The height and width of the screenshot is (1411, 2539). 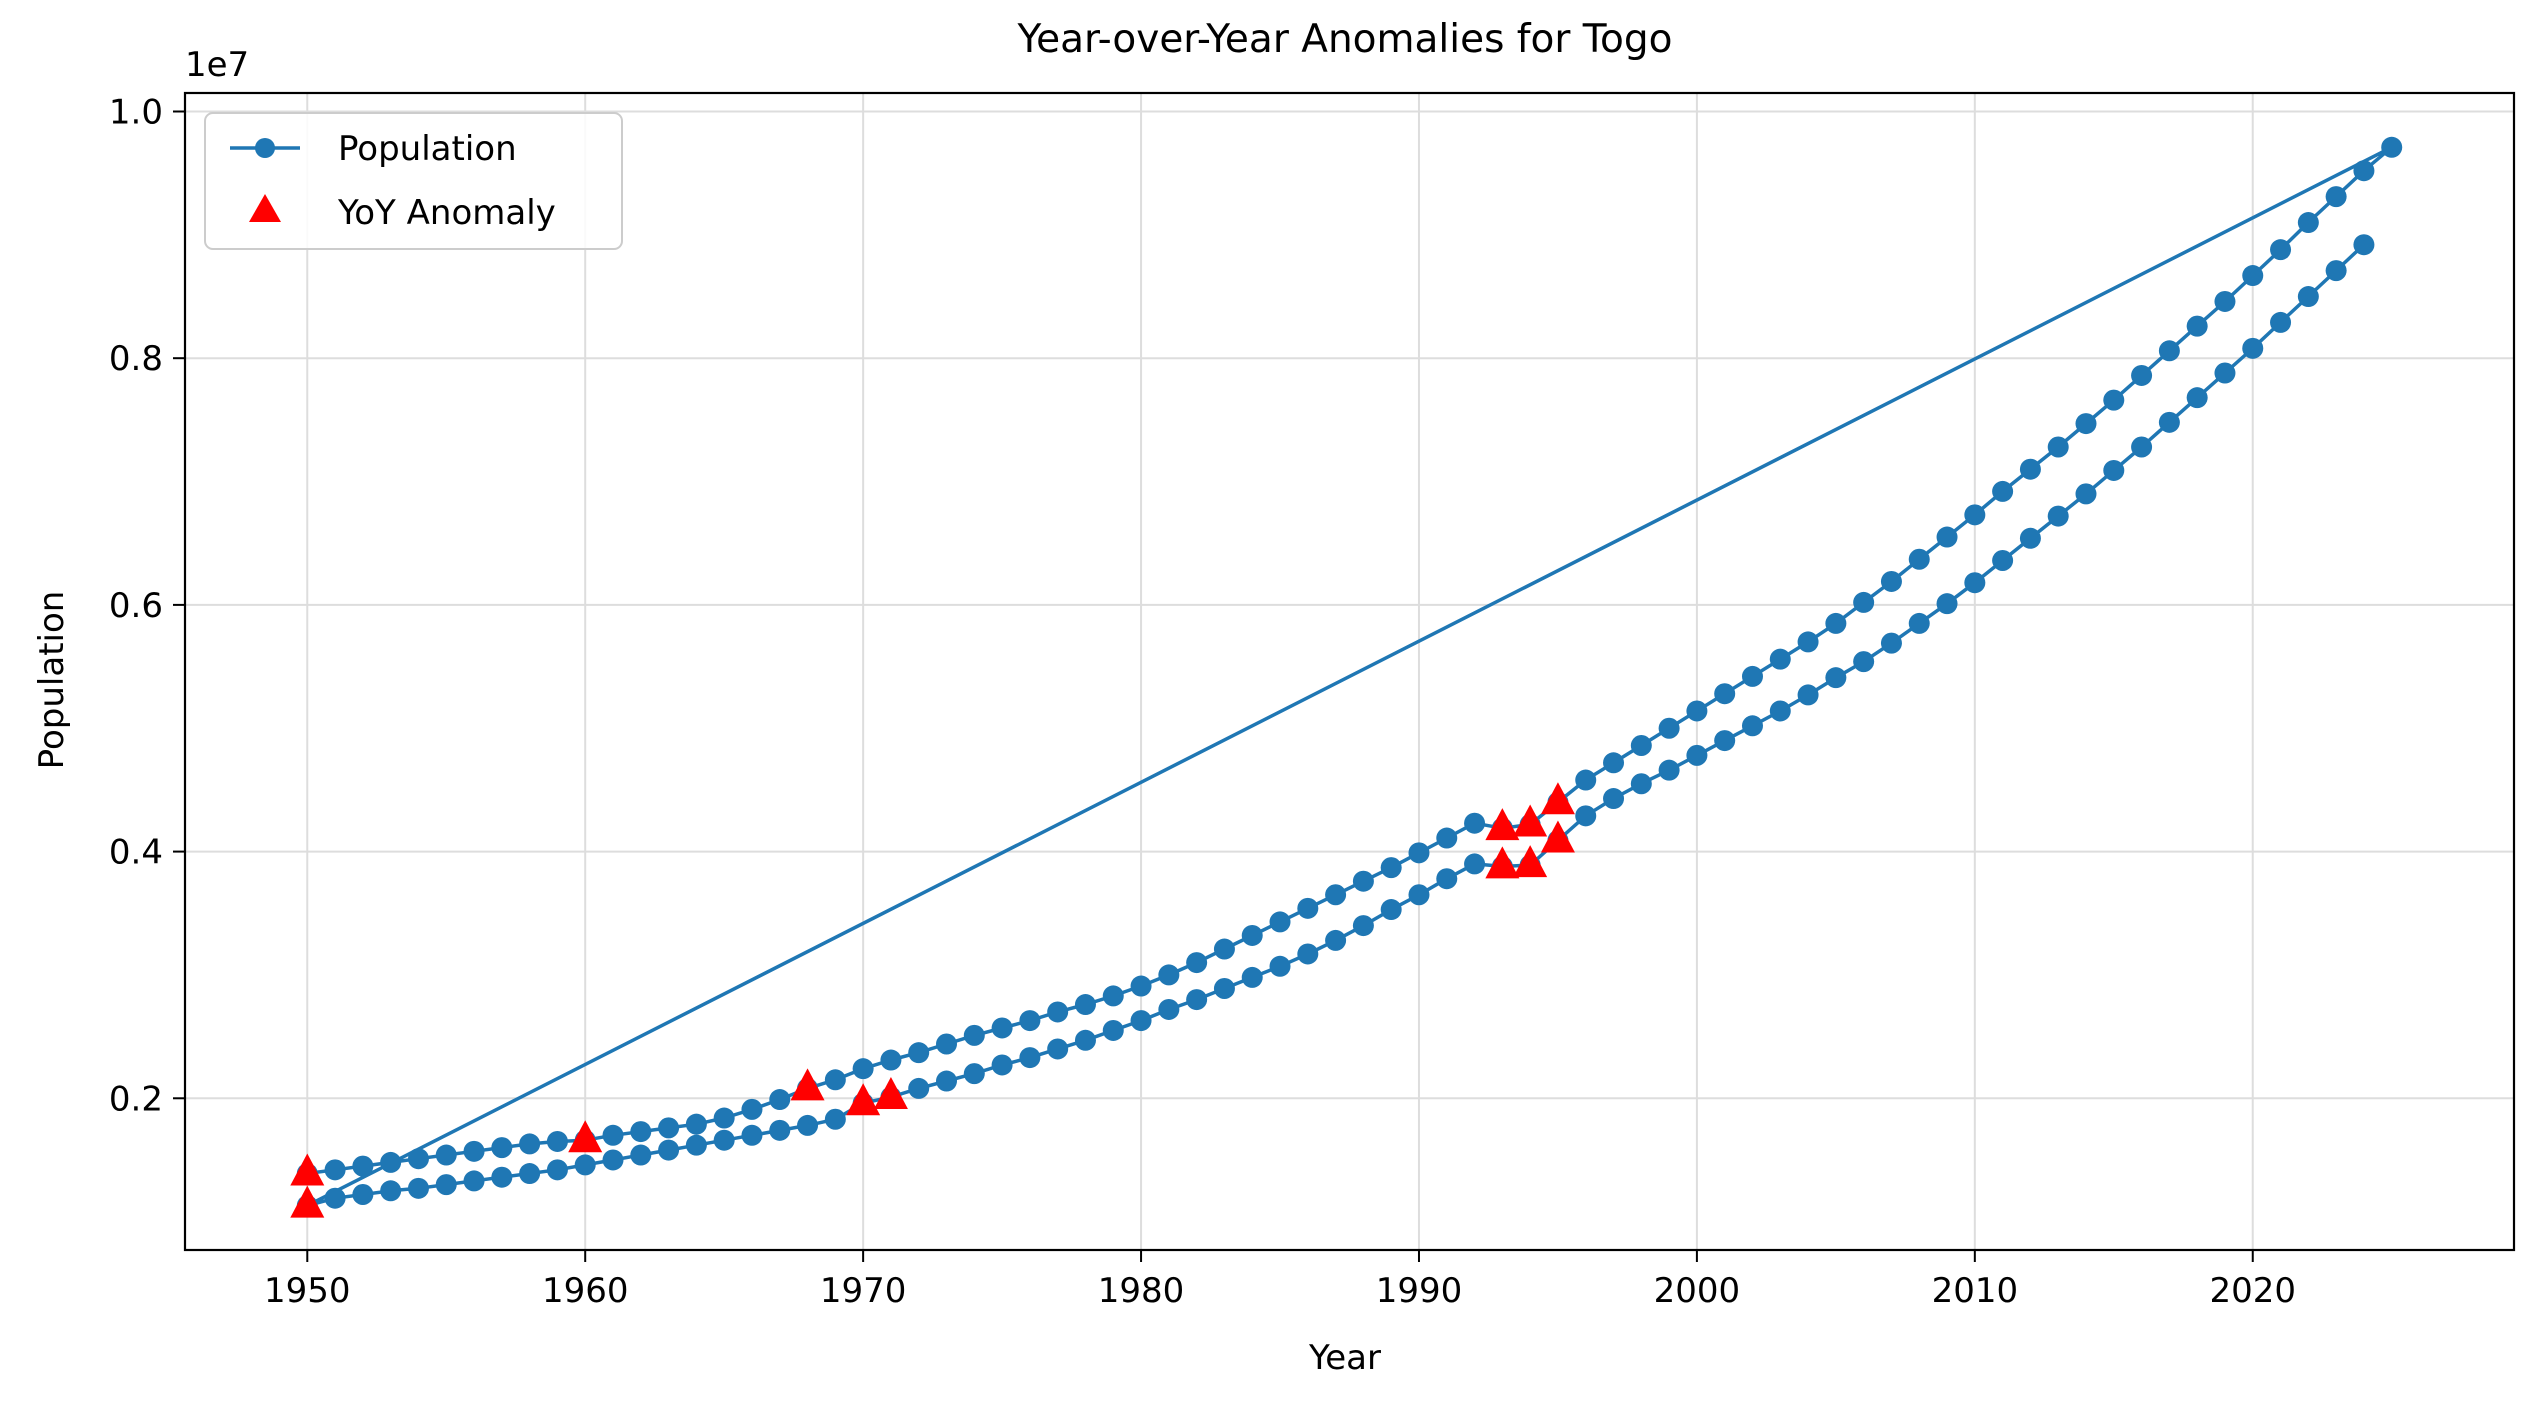 I want to click on x-tick-label: 1960, so click(x=585, y=1291).